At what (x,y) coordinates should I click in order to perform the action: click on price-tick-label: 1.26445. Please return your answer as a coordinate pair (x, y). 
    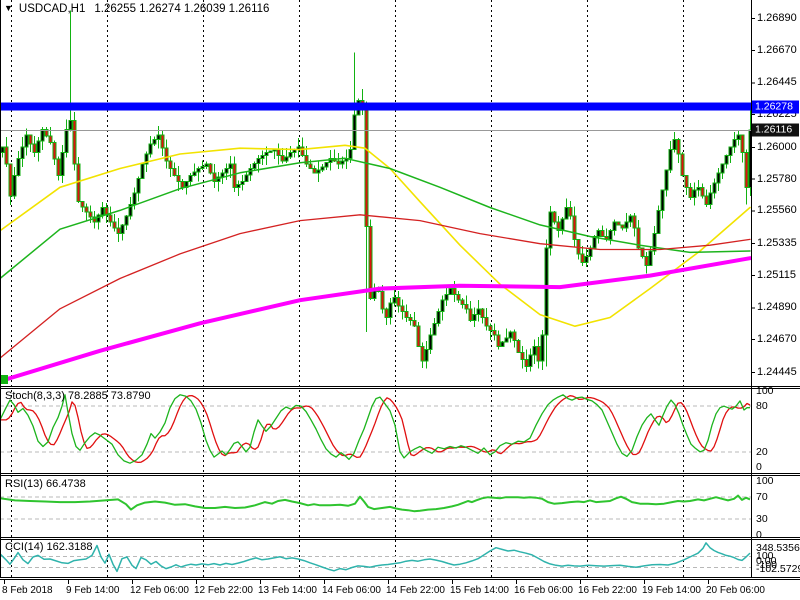
    Looking at the image, I should click on (777, 82).